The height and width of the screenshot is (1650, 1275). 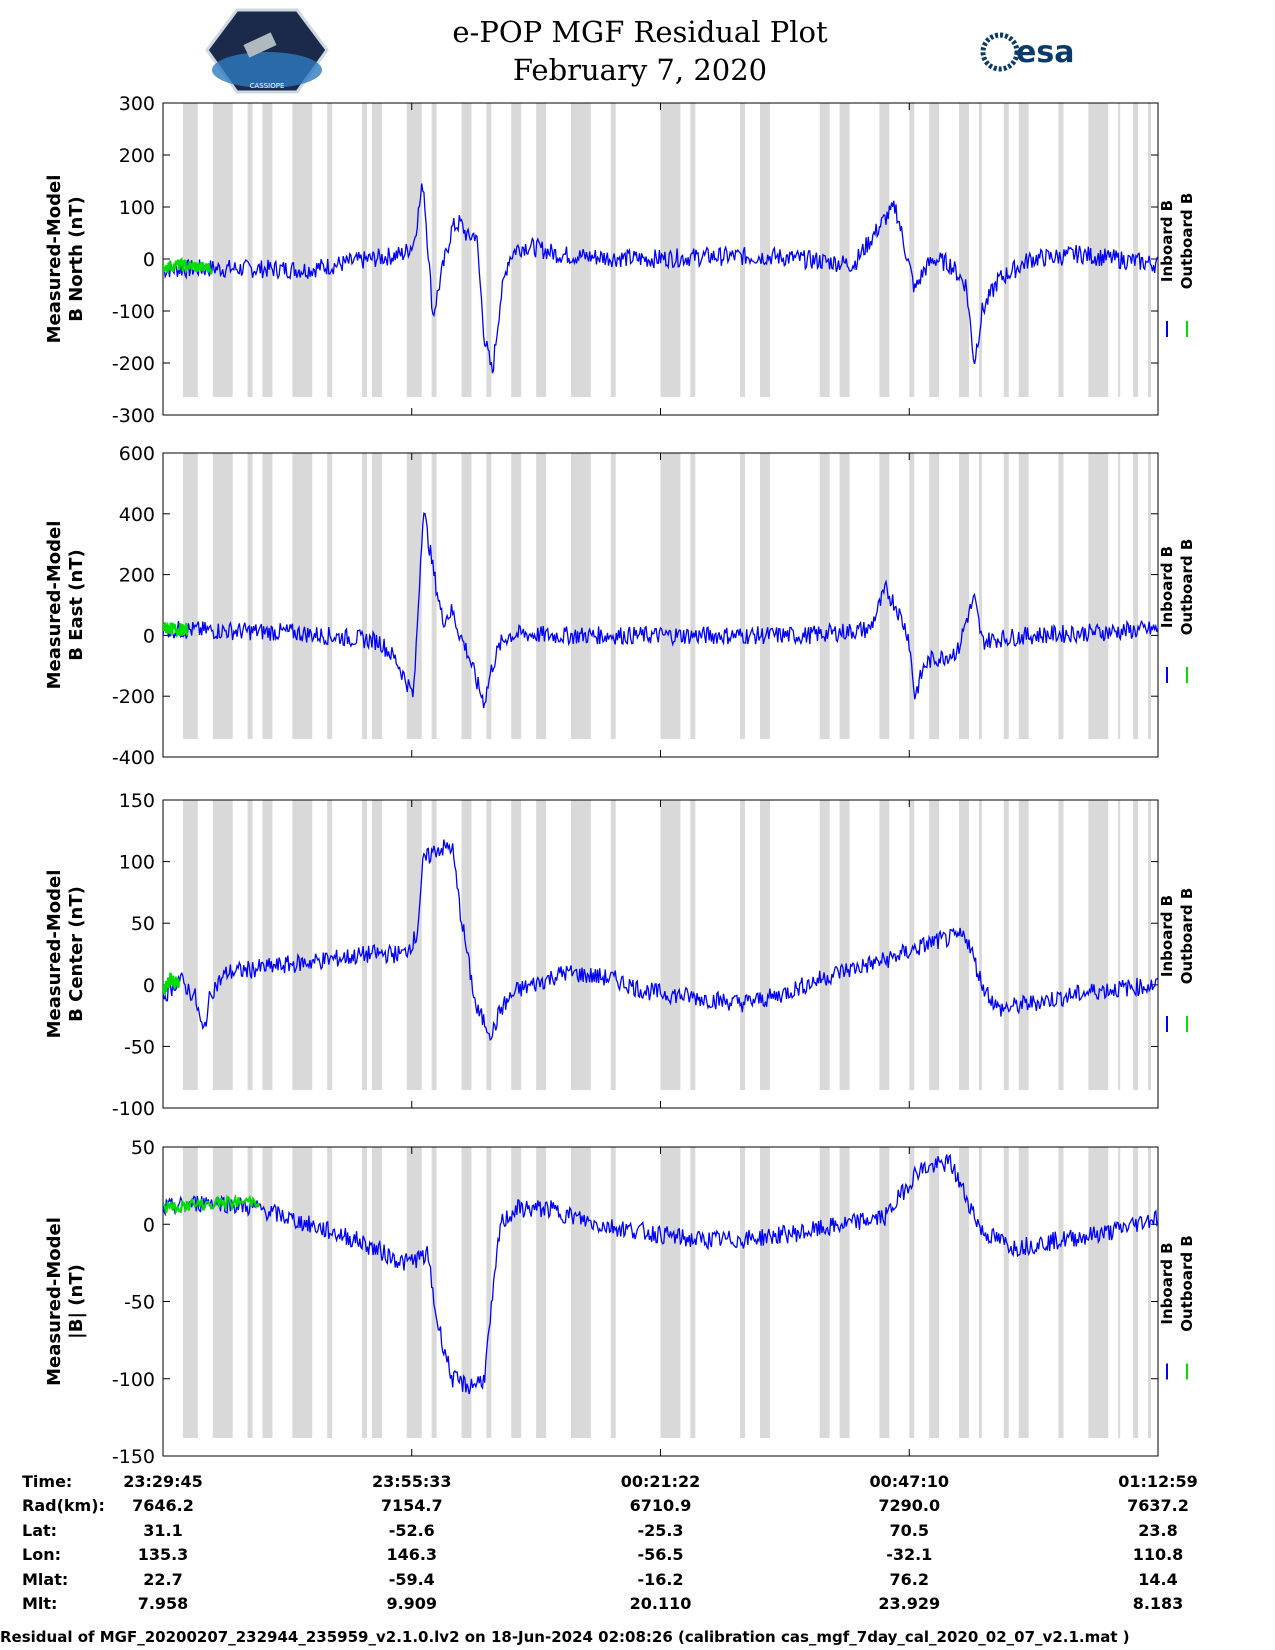 I want to click on chart-subtitle-date: February 7, 2020, so click(x=640, y=70).